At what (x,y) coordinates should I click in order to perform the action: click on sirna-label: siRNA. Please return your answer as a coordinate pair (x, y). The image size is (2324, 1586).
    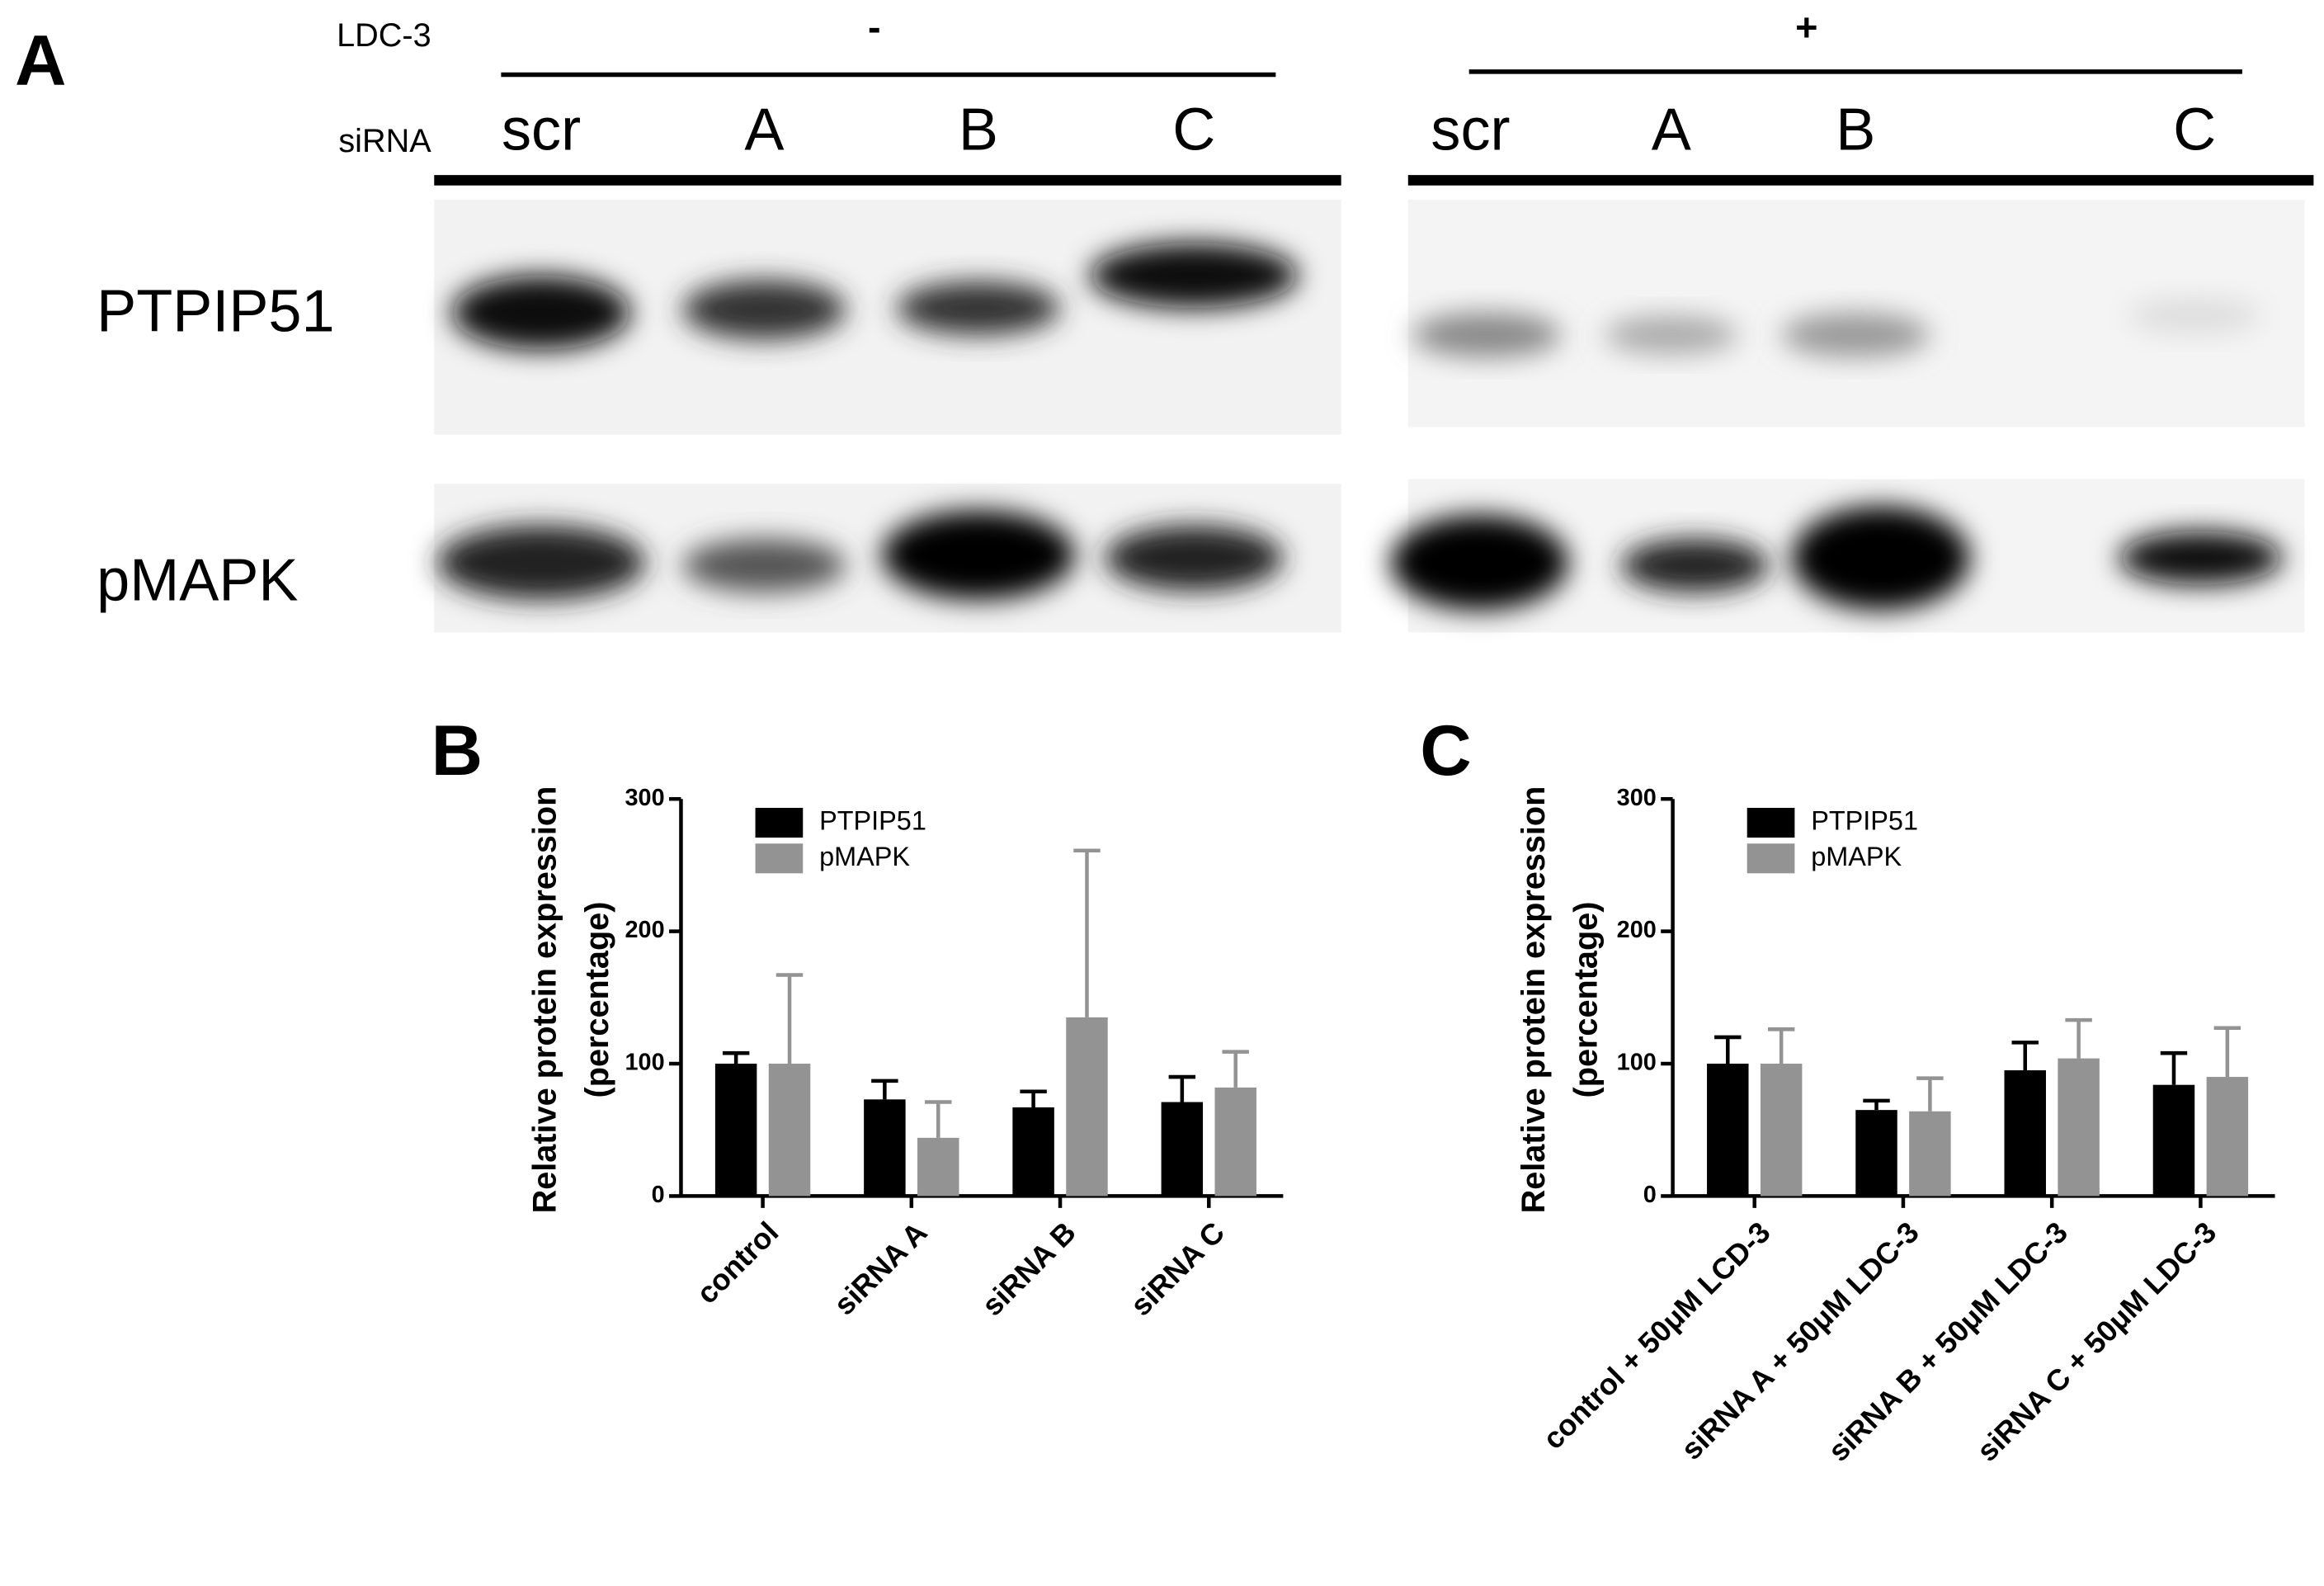
    Looking at the image, I should click on (384, 141).